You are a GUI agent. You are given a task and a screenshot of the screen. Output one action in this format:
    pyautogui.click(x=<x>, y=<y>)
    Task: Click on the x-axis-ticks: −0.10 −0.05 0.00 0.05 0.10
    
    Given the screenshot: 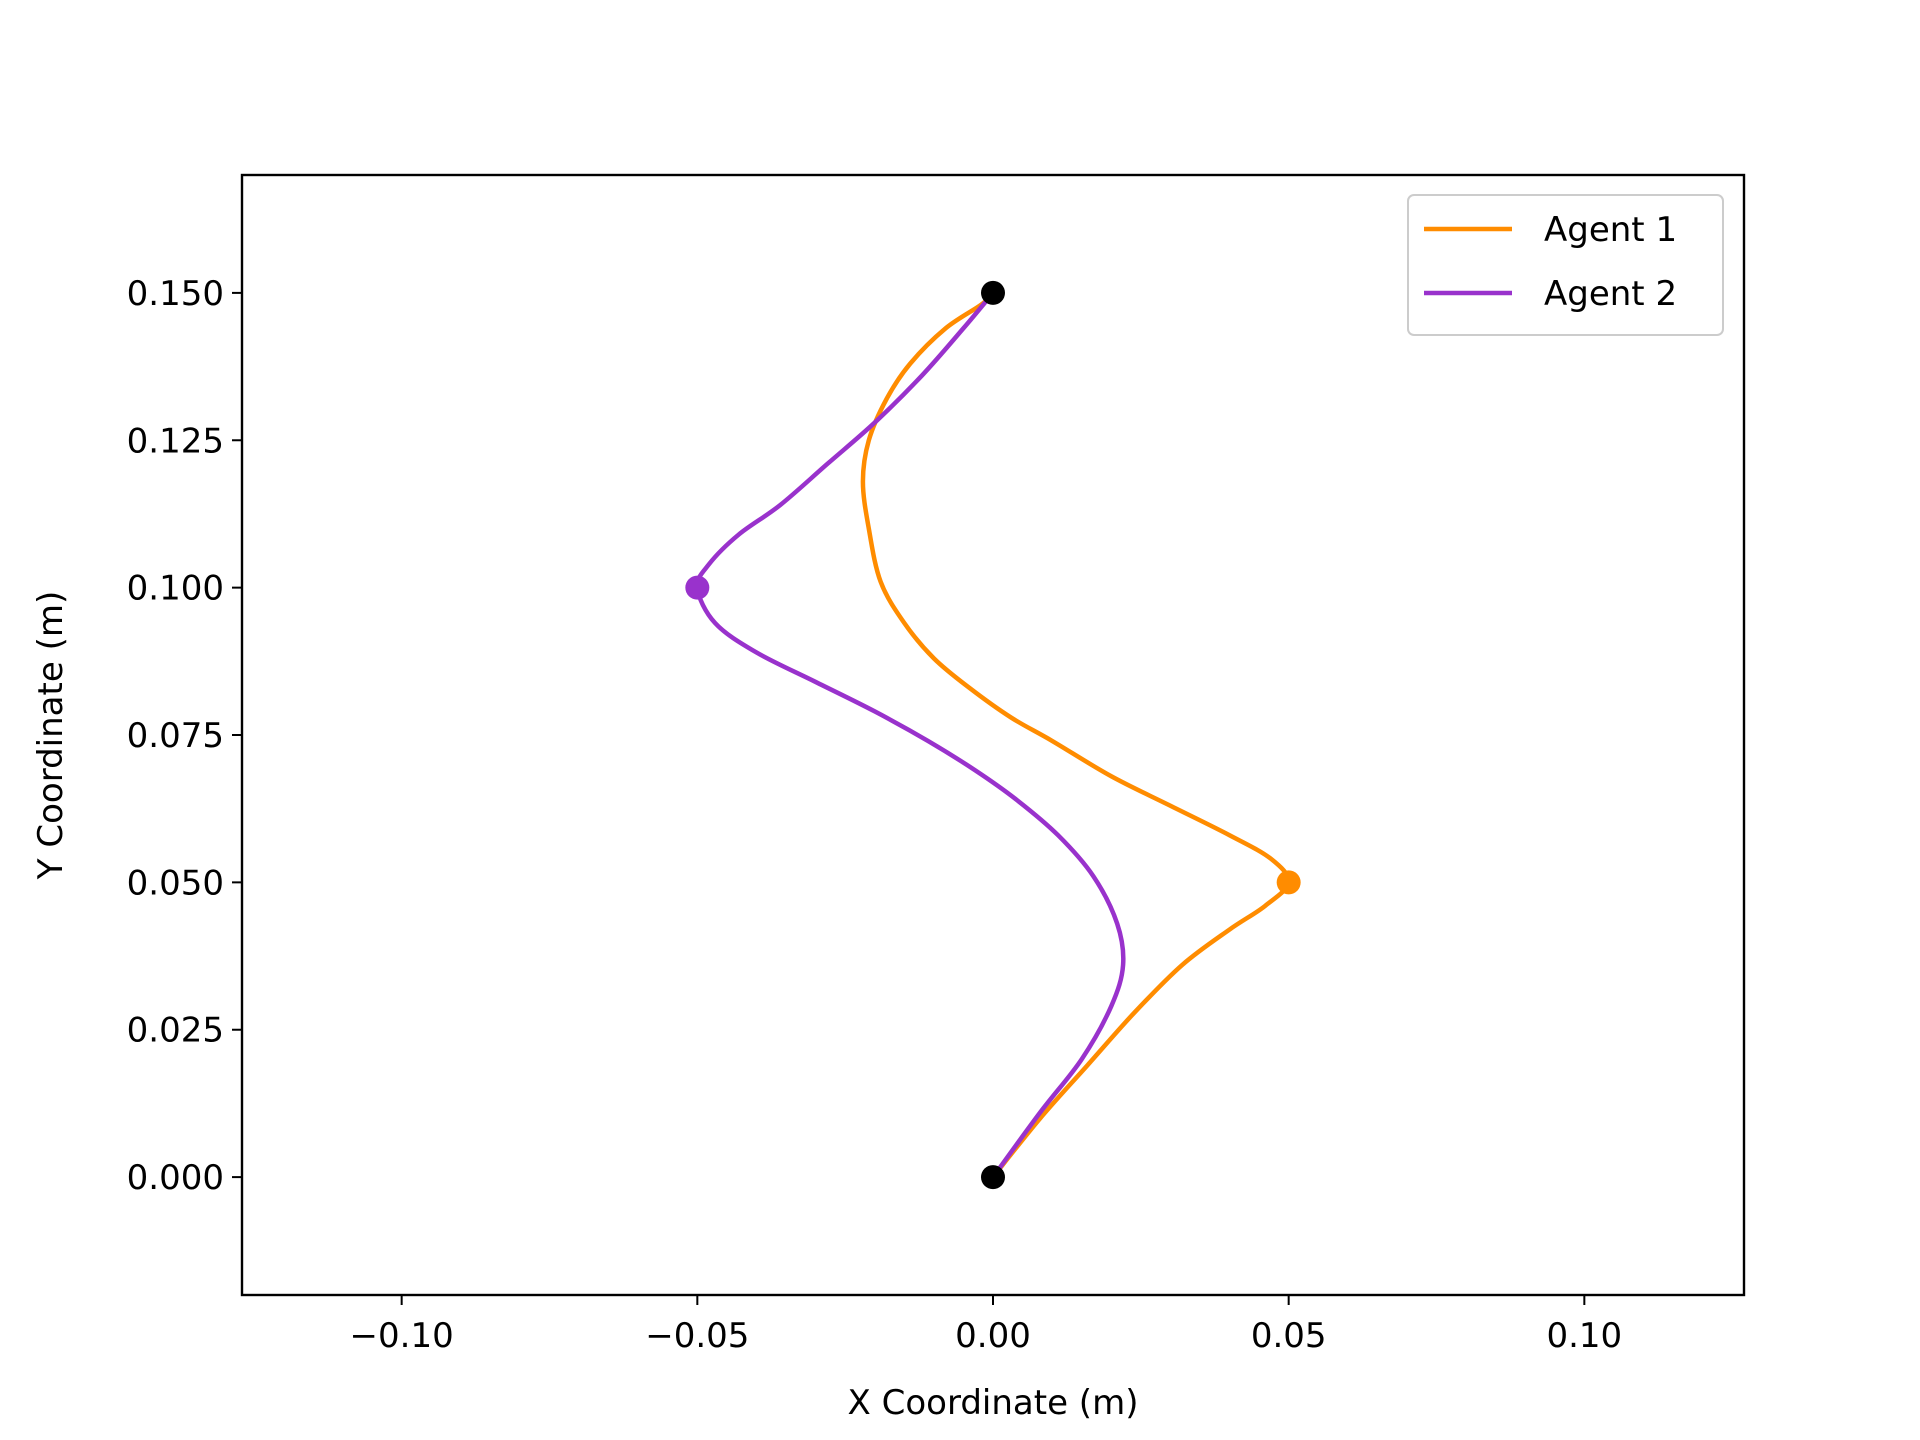 What is the action you would take?
    pyautogui.click(x=986, y=1325)
    